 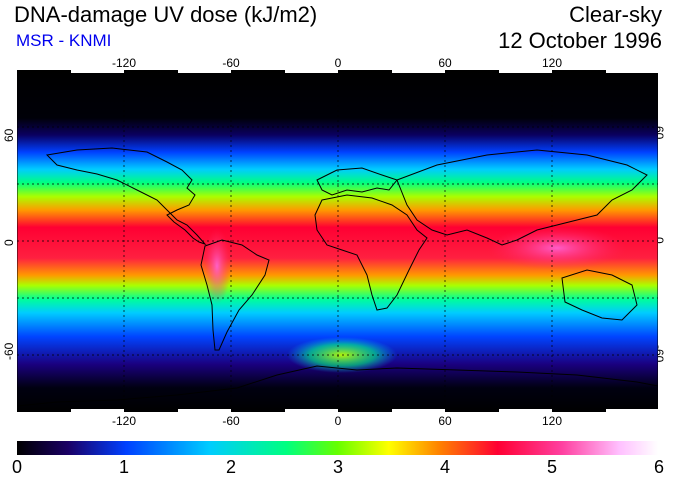 What do you see at coordinates (64, 40) in the screenshot?
I see `data-source-label: MSR - KNMI` at bounding box center [64, 40].